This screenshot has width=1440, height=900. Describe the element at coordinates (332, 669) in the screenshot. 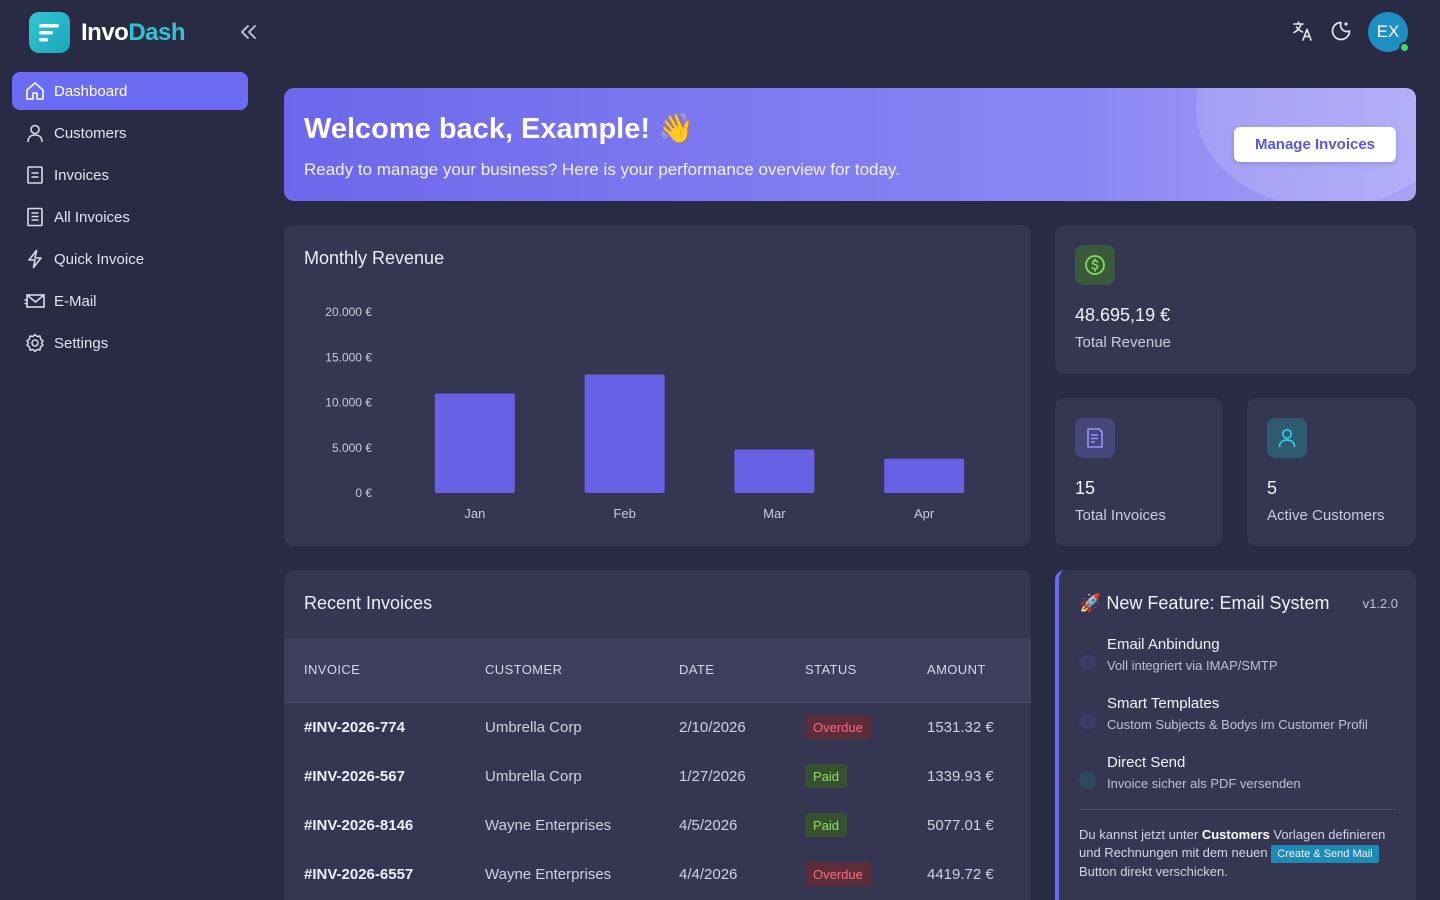

I see `column-header-invoice: INVOICE` at that location.